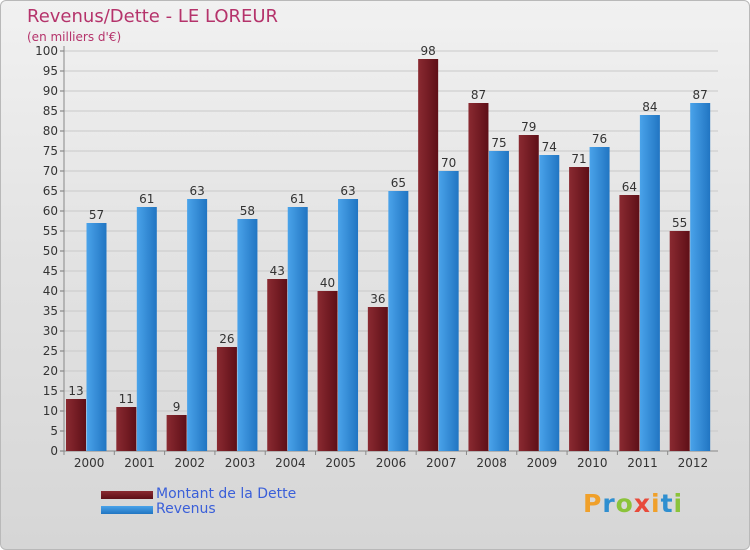 Image resolution: width=750 pixels, height=550 pixels. What do you see at coordinates (448, 163) in the screenshot?
I see `bar-revenue-value-label: 70` at bounding box center [448, 163].